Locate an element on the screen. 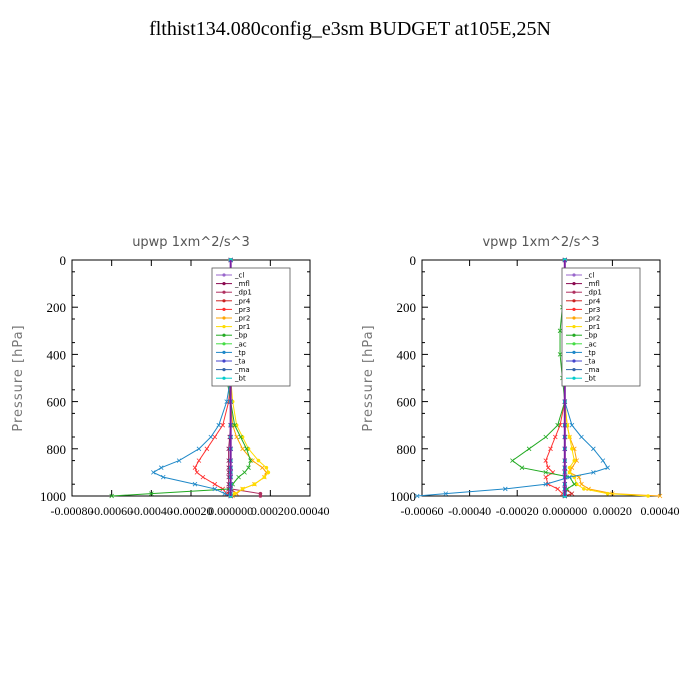 This screenshot has width=700, height=700. legend-label: _mfl is located at coordinates (242, 284).